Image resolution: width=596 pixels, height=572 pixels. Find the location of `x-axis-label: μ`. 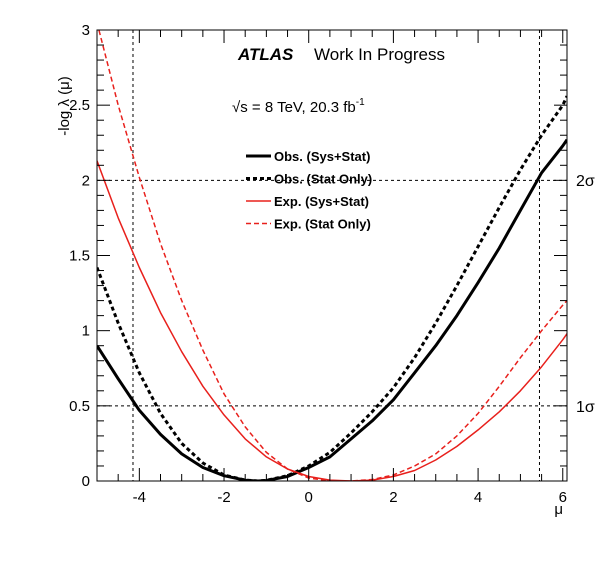

x-axis-label: μ is located at coordinates (558, 509).